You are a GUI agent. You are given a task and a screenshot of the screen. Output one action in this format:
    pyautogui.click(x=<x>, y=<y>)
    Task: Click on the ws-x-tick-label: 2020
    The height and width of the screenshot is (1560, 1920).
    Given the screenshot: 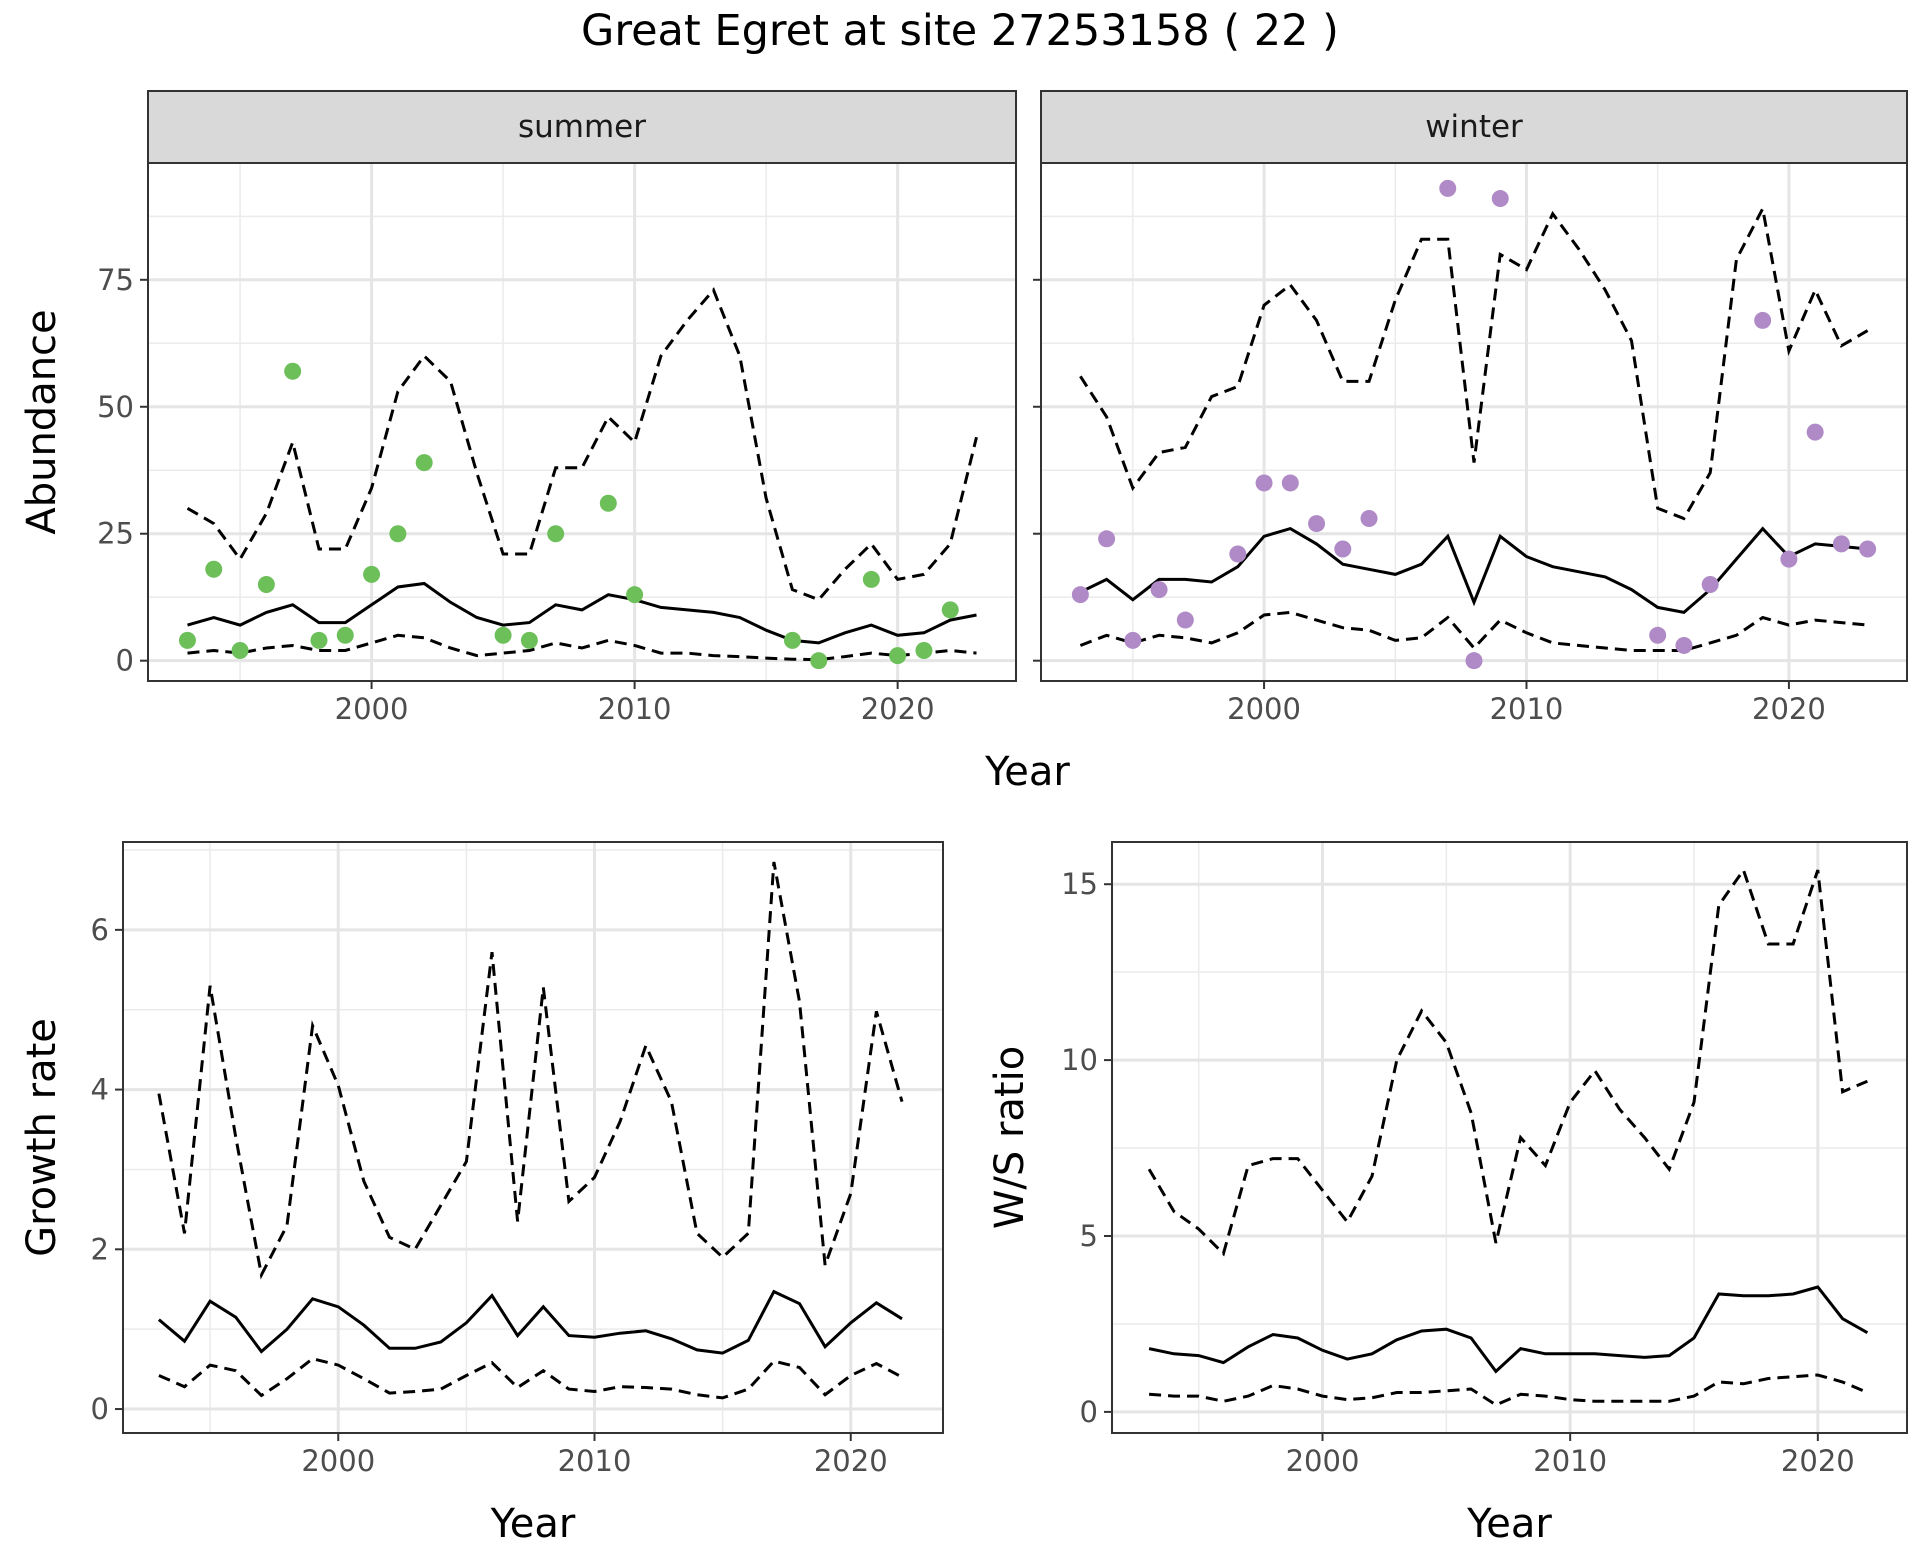 What is the action you would take?
    pyautogui.click(x=1818, y=1461)
    